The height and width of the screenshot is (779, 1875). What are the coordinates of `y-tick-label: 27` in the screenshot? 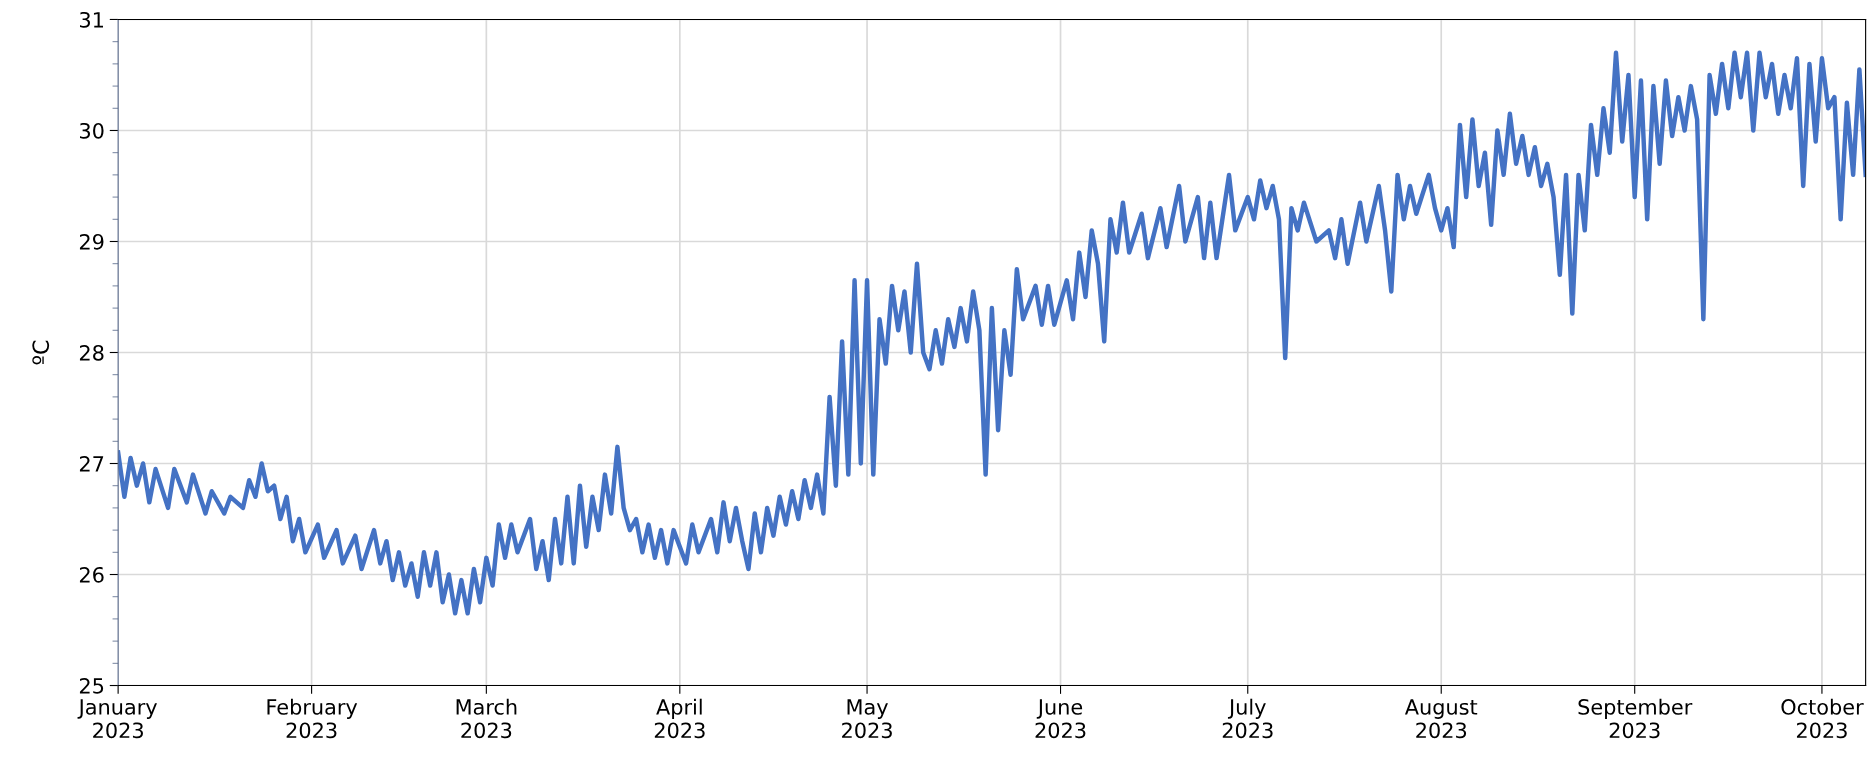 It's located at (91, 463).